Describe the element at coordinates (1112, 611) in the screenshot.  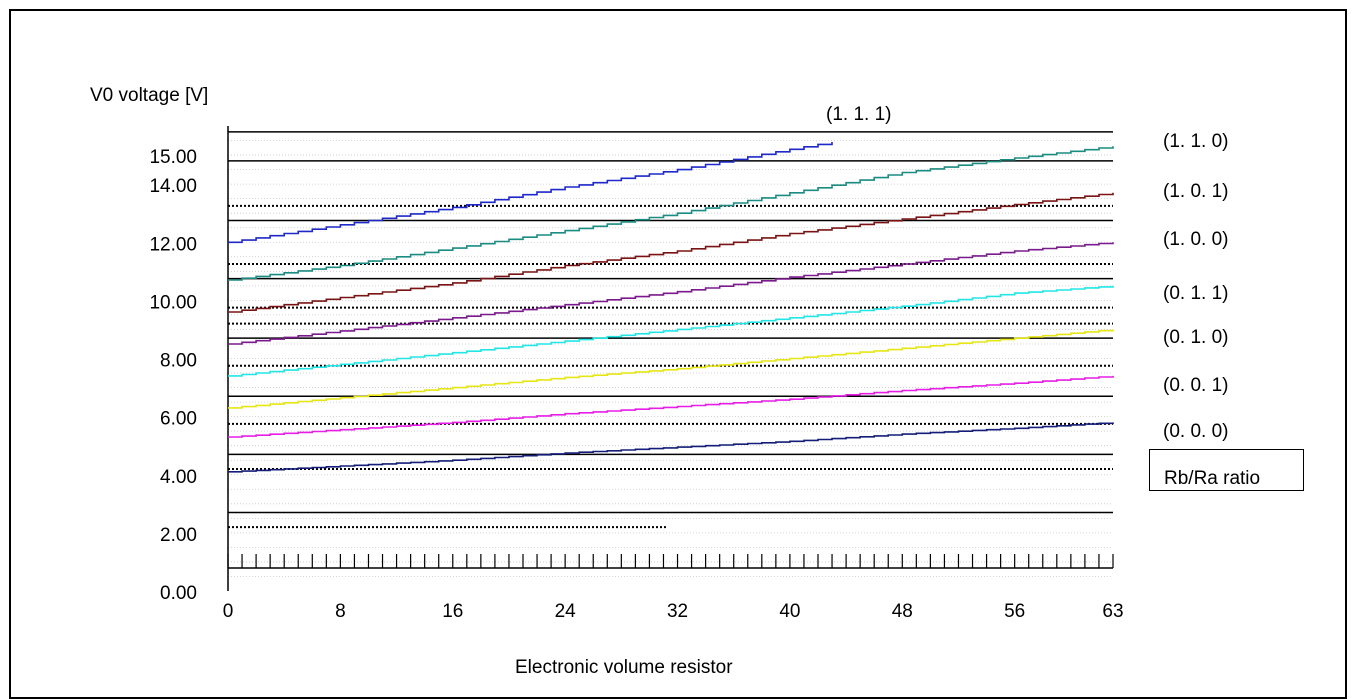
I see `x-tick-label: 63` at that location.